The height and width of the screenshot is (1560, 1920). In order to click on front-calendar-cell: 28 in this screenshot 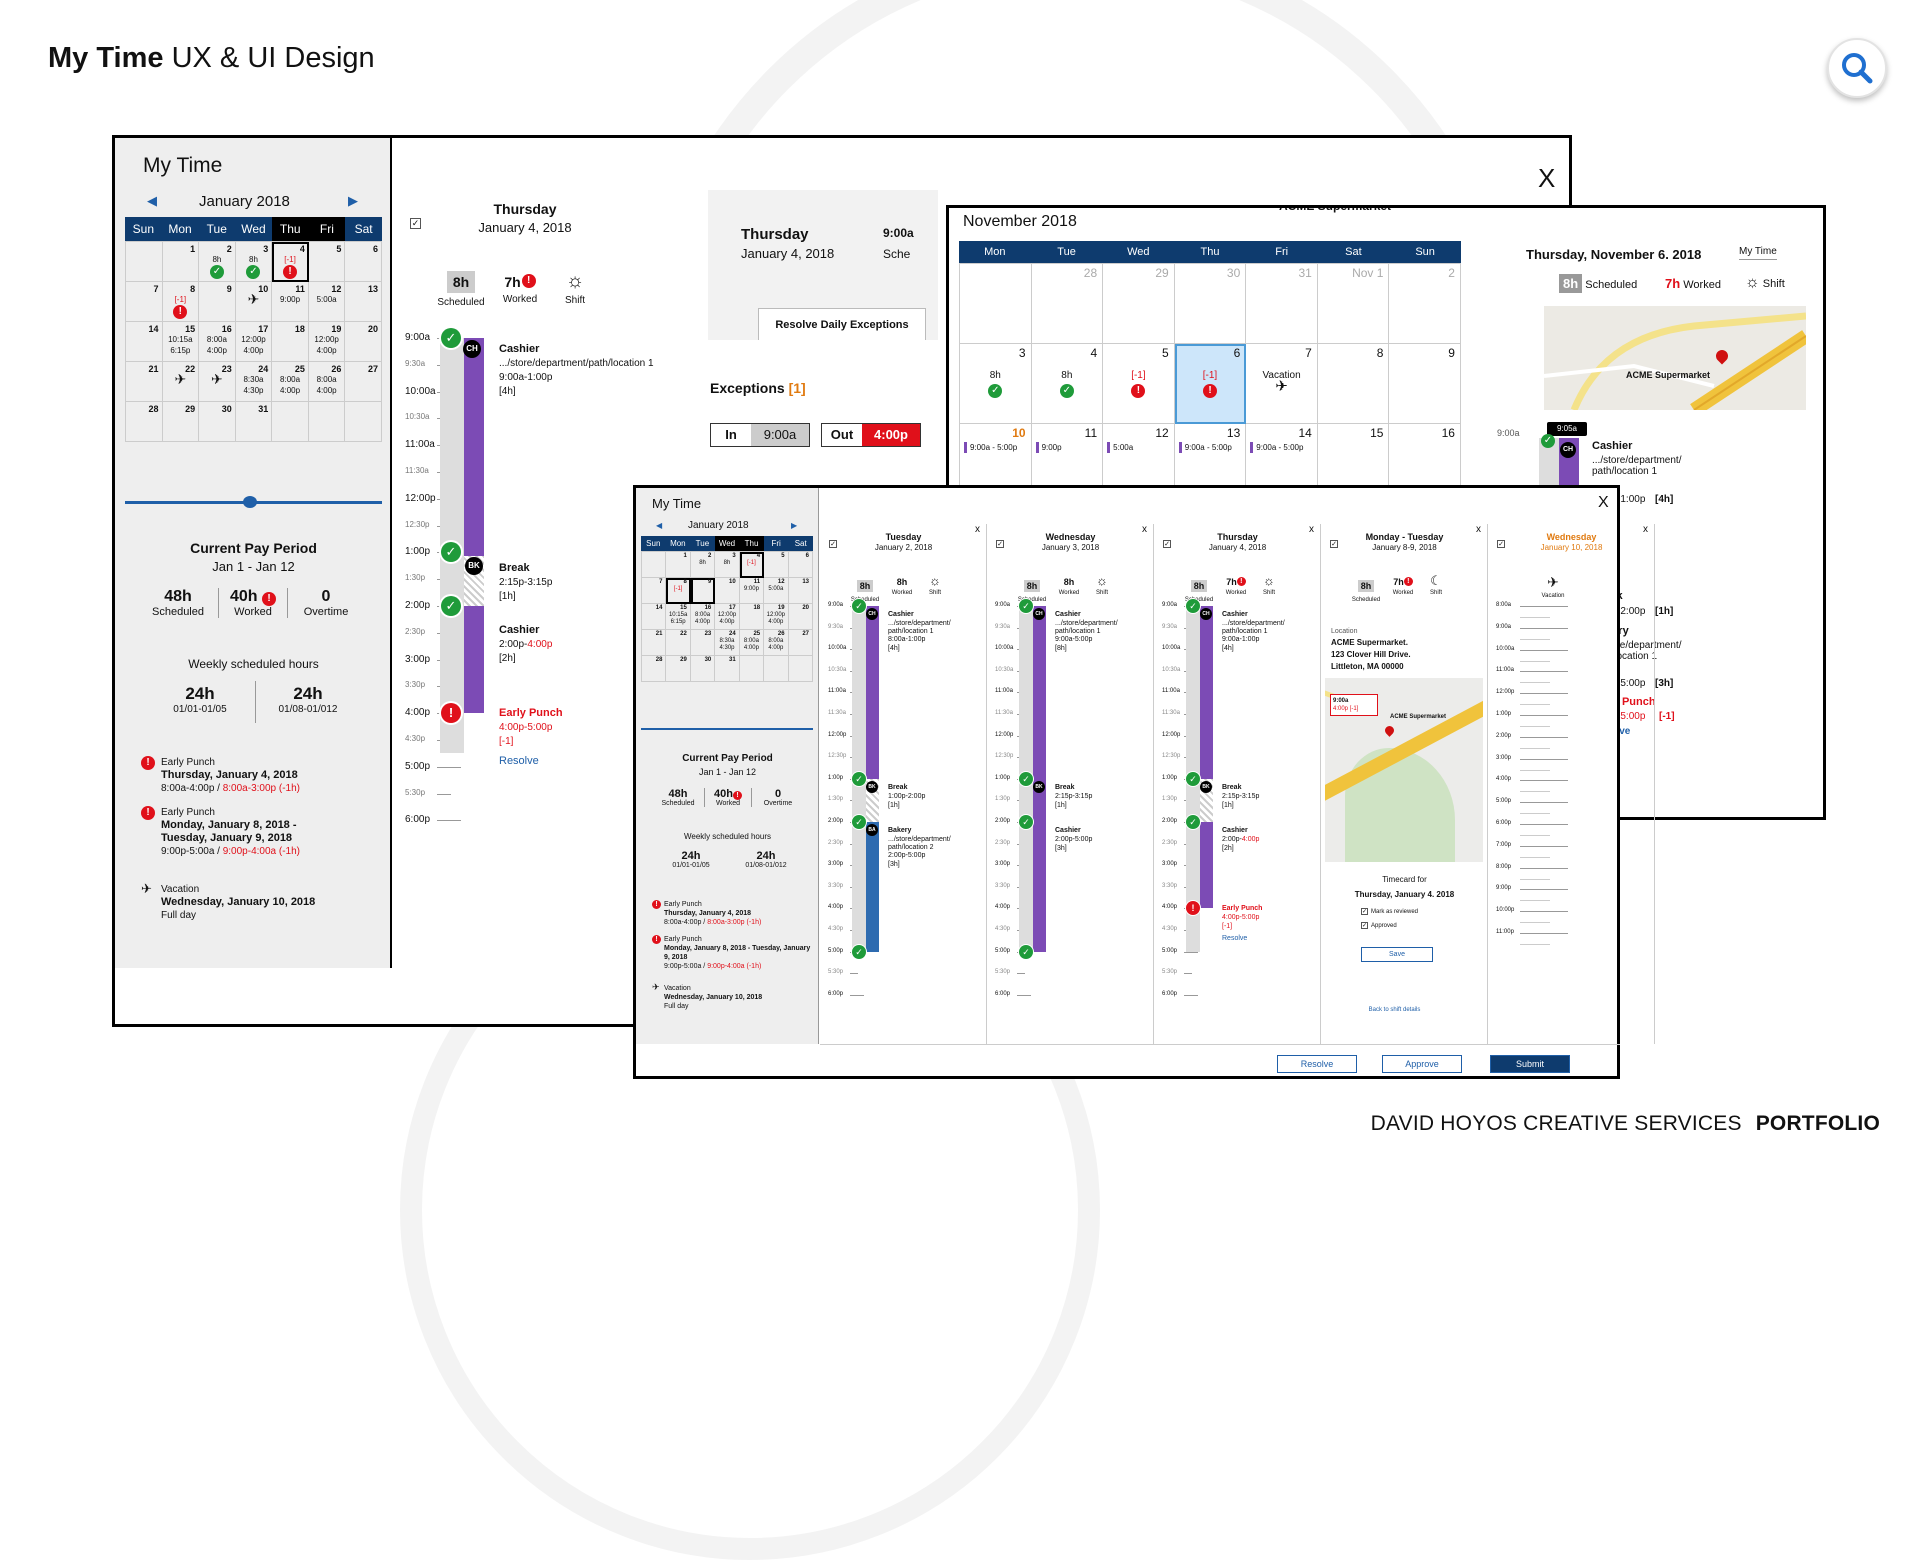, I will do `click(654, 669)`.